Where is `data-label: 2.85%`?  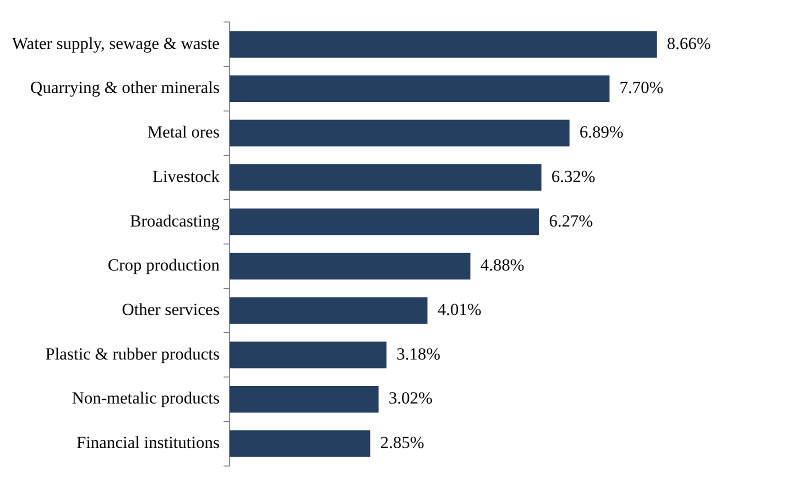
data-label: 2.85% is located at coordinates (402, 442).